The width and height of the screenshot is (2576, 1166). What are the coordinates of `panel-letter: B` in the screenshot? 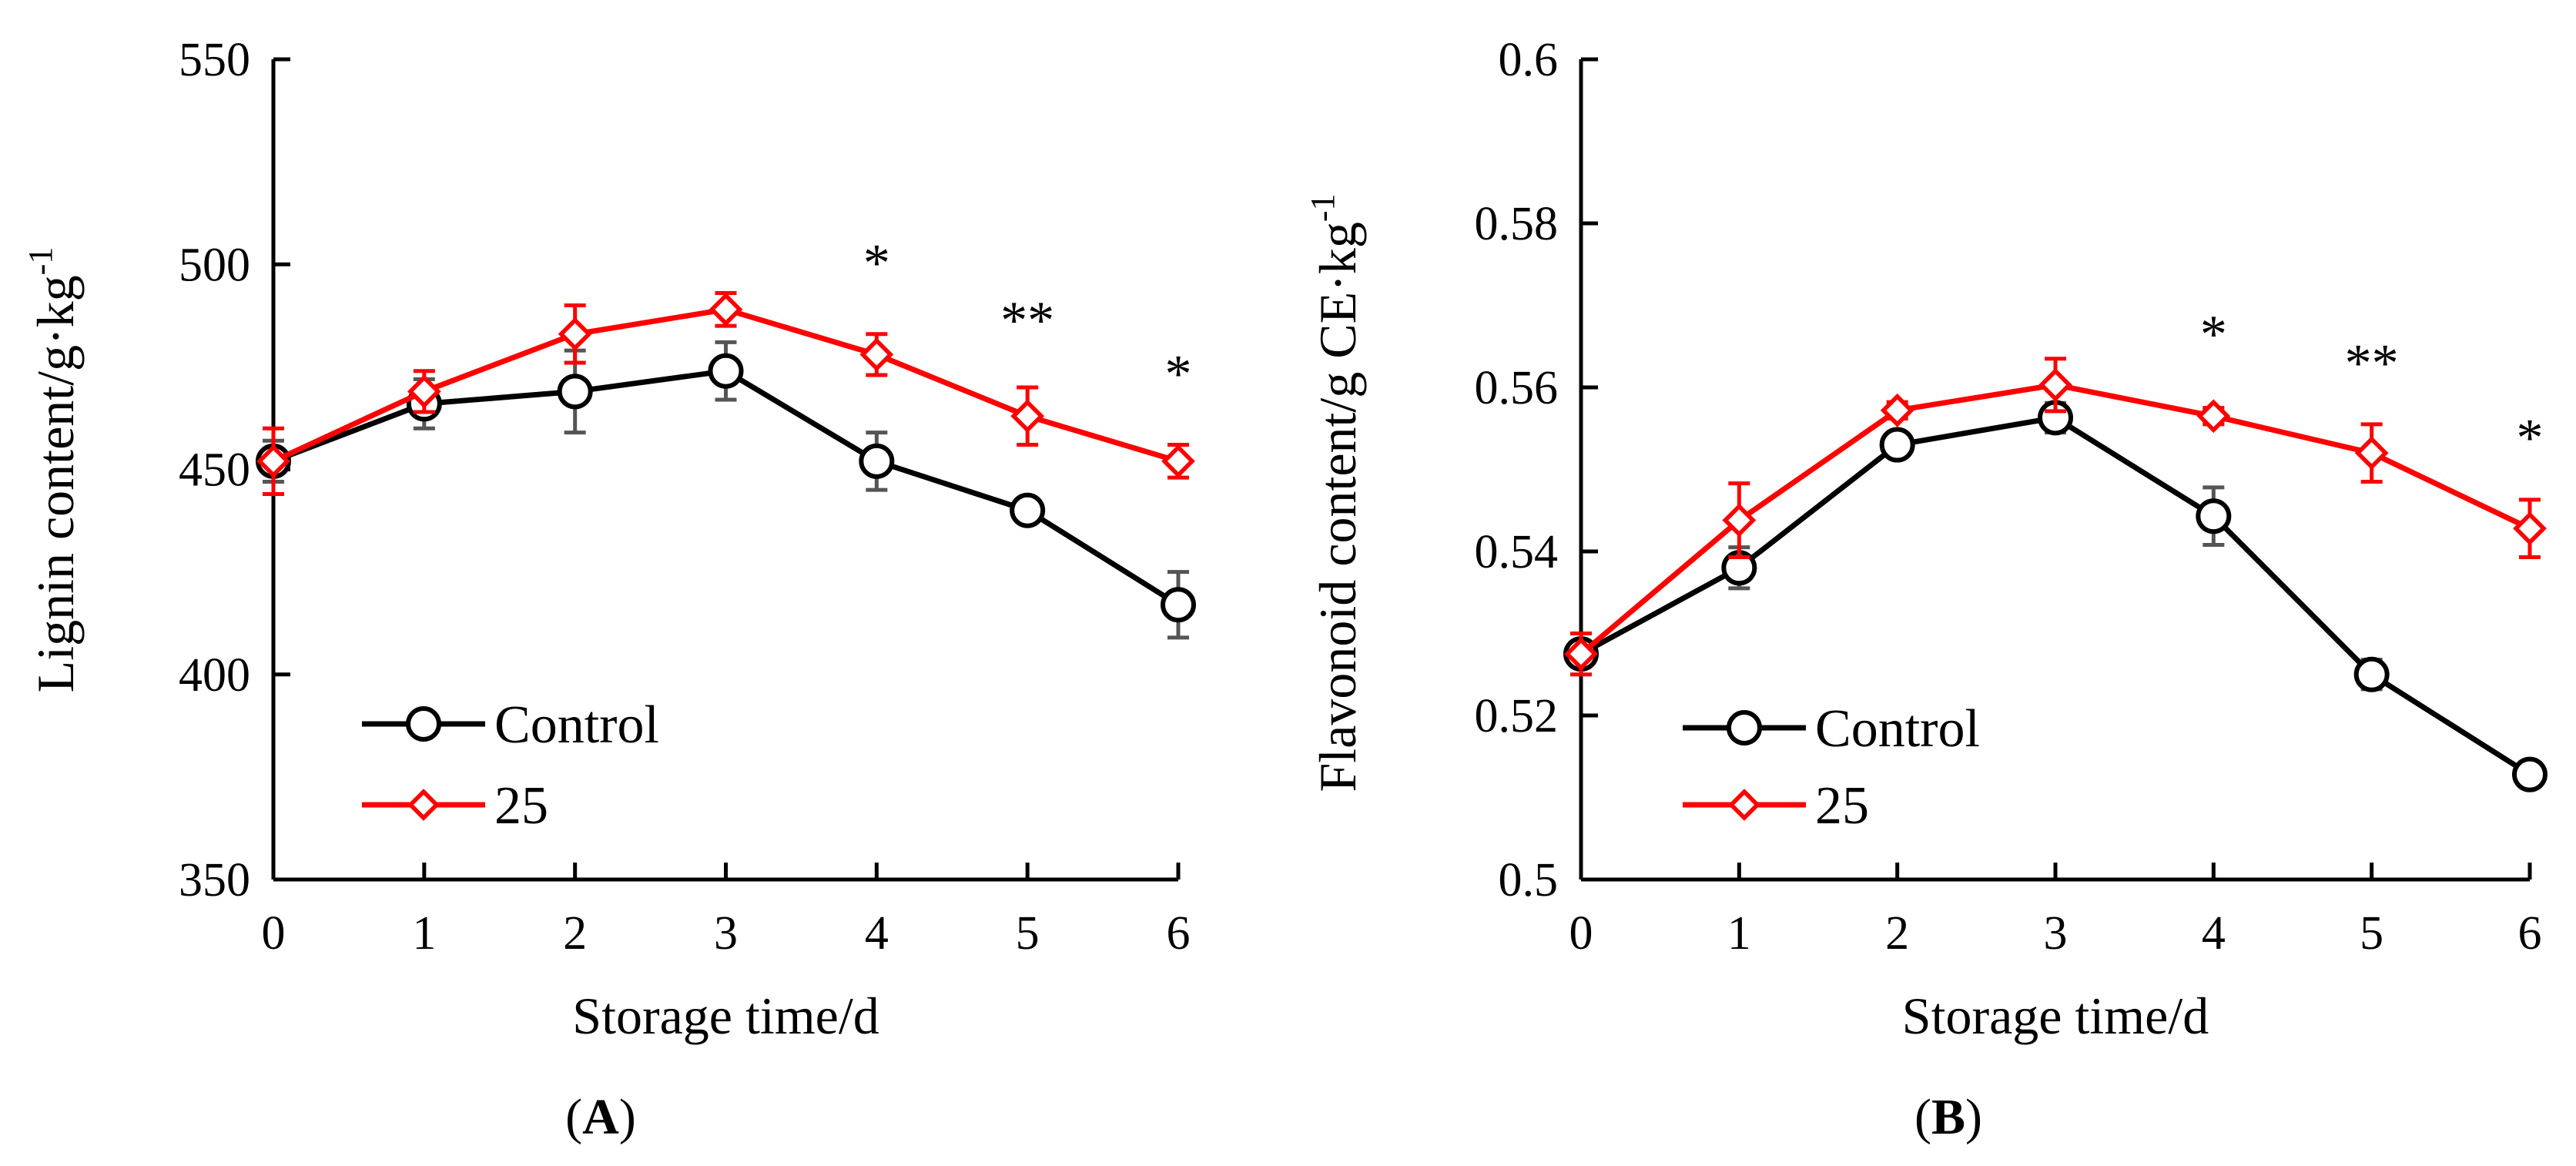 It's located at (1948, 1117).